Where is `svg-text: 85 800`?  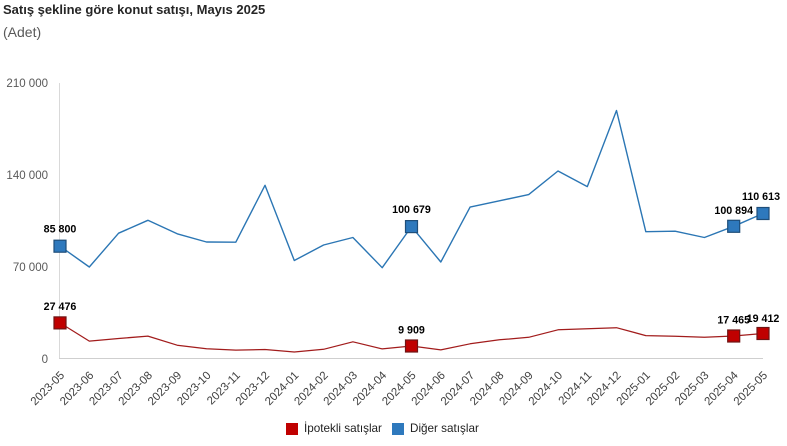 svg-text: 85 800 is located at coordinates (60, 230).